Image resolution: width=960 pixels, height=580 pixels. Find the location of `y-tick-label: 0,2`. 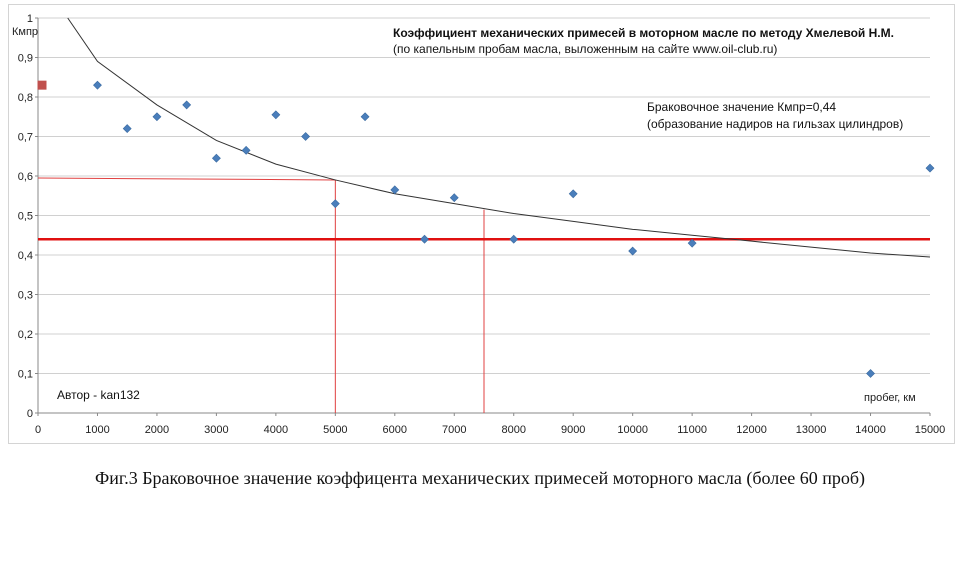

y-tick-label: 0,2 is located at coordinates (25, 335).